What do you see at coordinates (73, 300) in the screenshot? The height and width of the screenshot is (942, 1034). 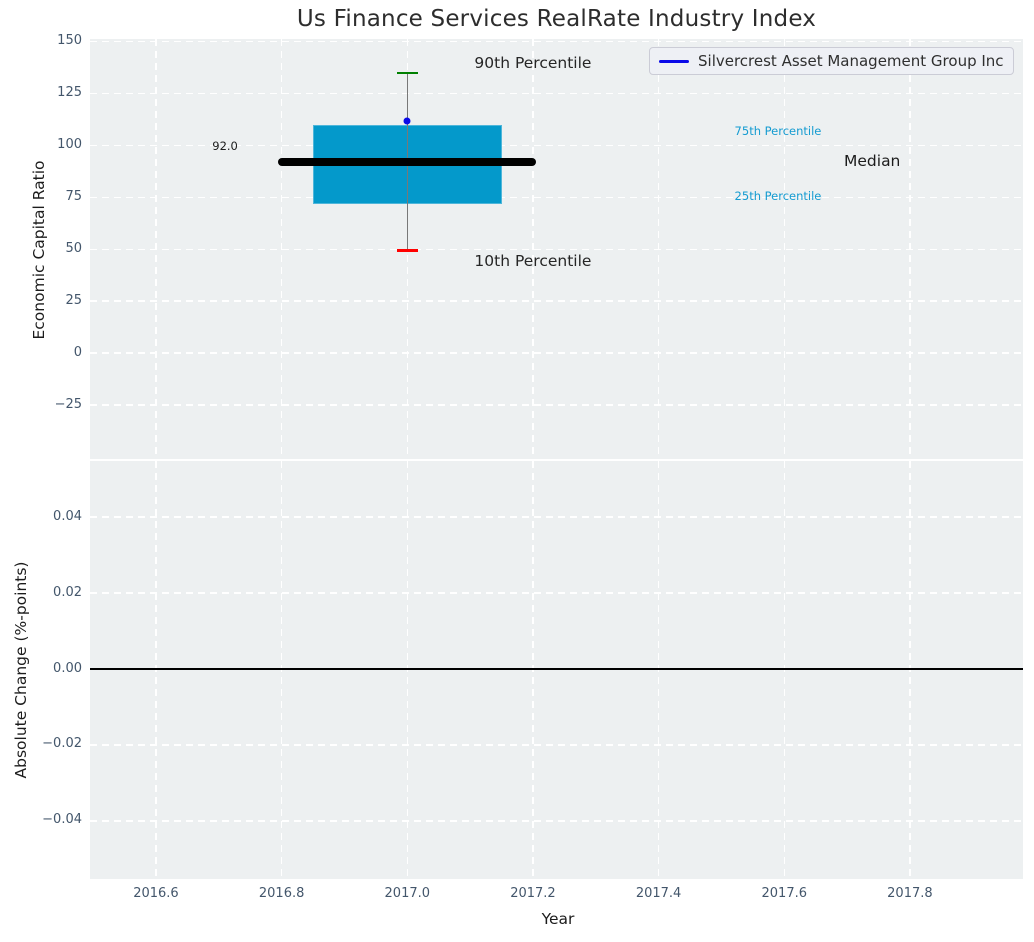 I see `y-tick-label: 25` at bounding box center [73, 300].